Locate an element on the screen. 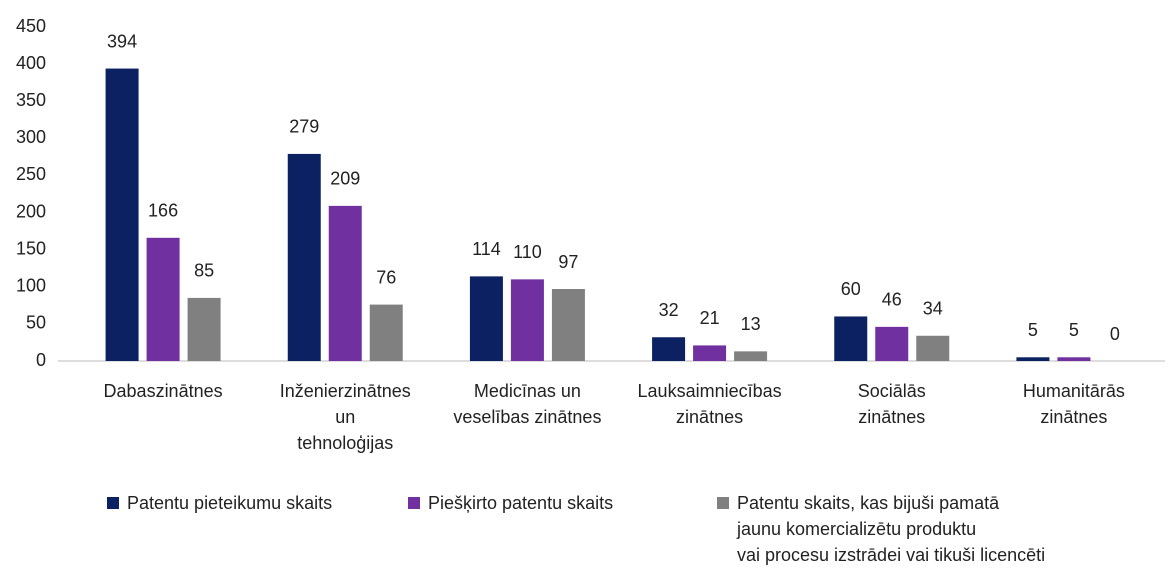 This screenshot has width=1168, height=572. data-label: 32 is located at coordinates (669, 310).